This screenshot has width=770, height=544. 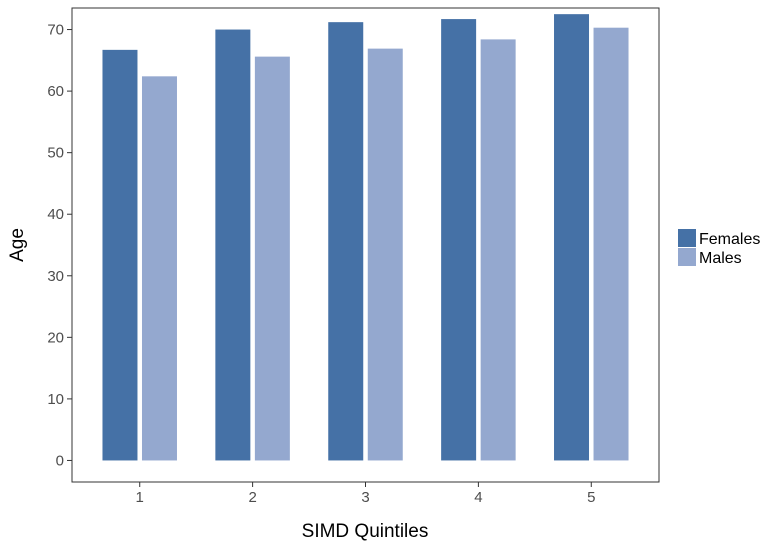 I want to click on x-axis-title: SIMD Quintiles, so click(x=365, y=531).